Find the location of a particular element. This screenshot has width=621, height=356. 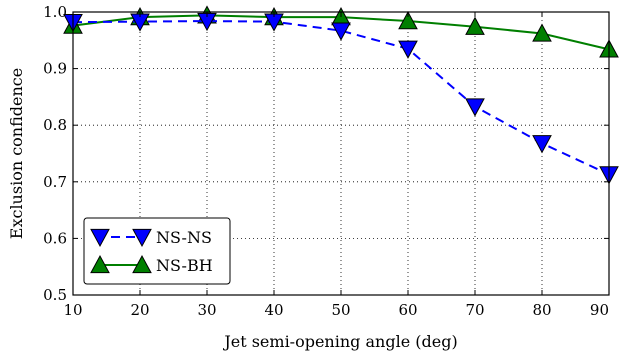

y-tick-label: 0.7 is located at coordinates (55, 182).